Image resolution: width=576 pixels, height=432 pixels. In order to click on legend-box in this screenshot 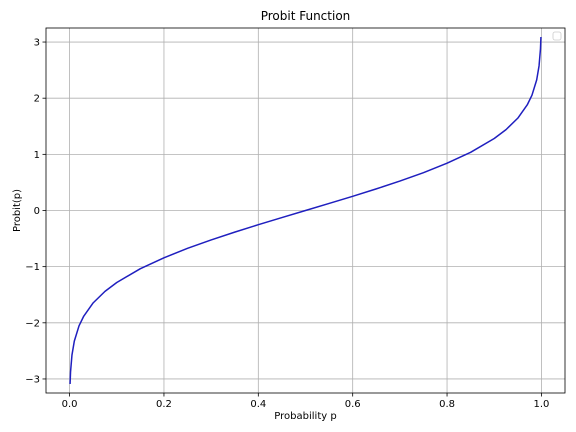, I will do `click(557, 36)`.